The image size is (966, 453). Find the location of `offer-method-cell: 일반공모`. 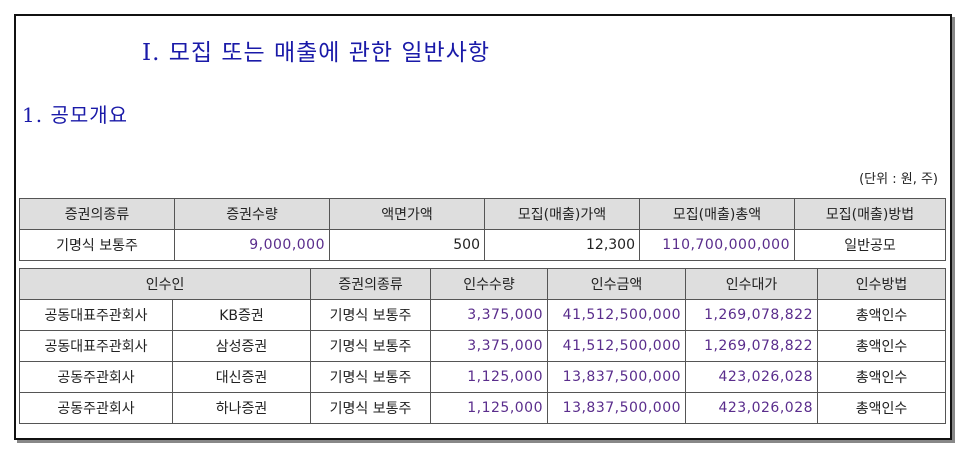

offer-method-cell: 일반공모 is located at coordinates (870, 245).